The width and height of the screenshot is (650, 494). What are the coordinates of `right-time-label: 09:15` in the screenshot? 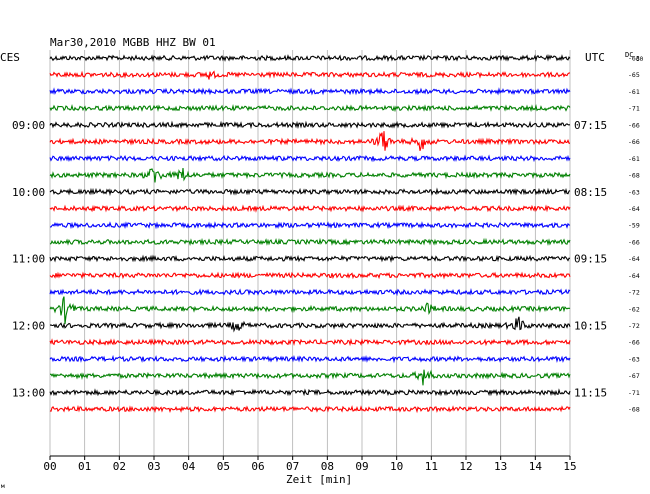 It's located at (590, 259).